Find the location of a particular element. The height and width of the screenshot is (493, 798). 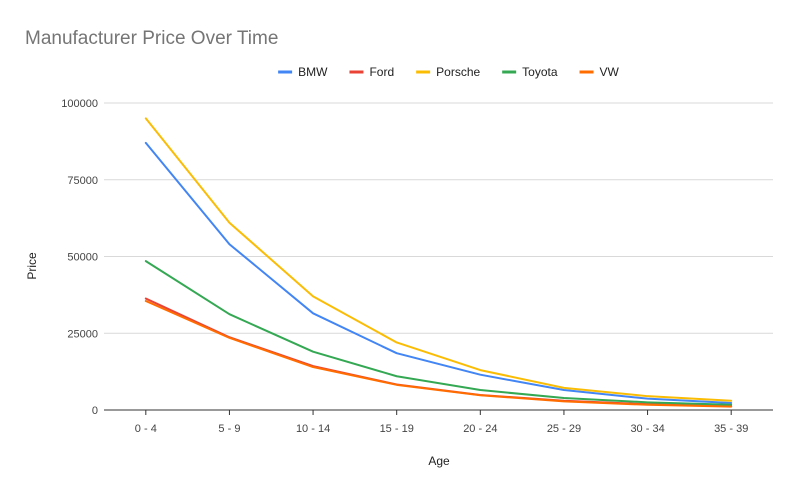

legend-item-bmw: BMW is located at coordinates (303, 72).